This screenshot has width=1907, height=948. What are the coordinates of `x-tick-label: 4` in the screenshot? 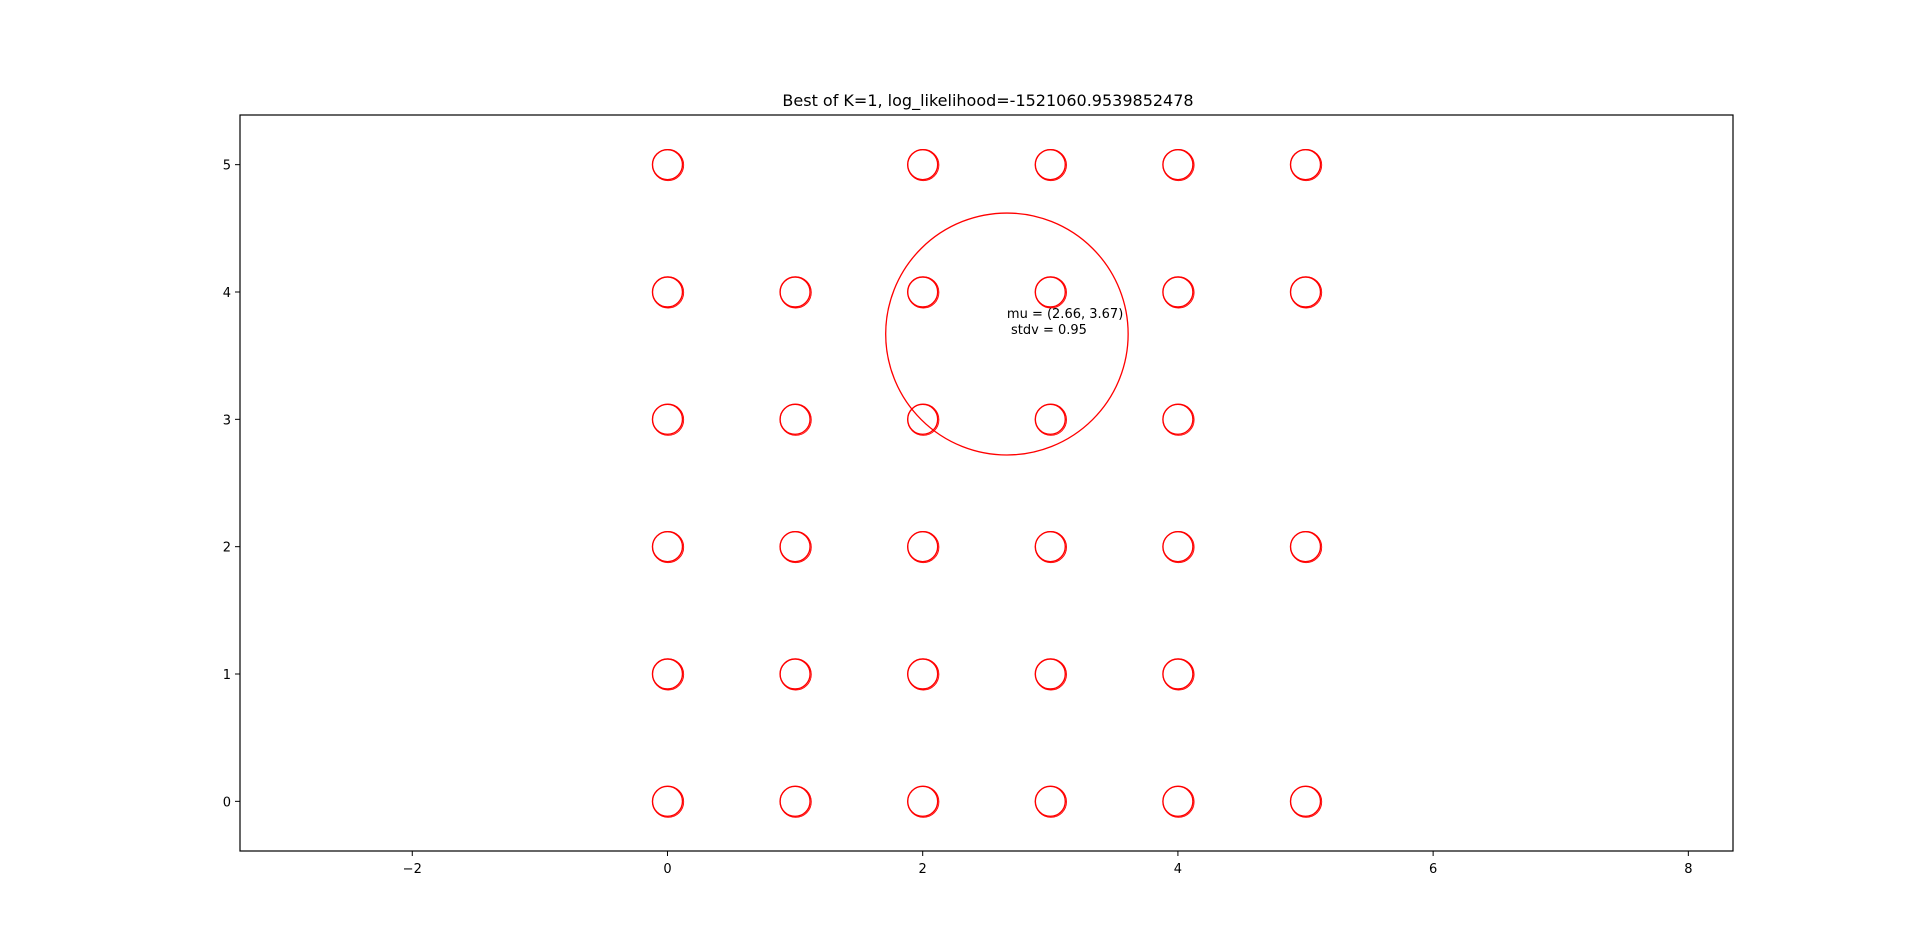 It's located at (1178, 869).